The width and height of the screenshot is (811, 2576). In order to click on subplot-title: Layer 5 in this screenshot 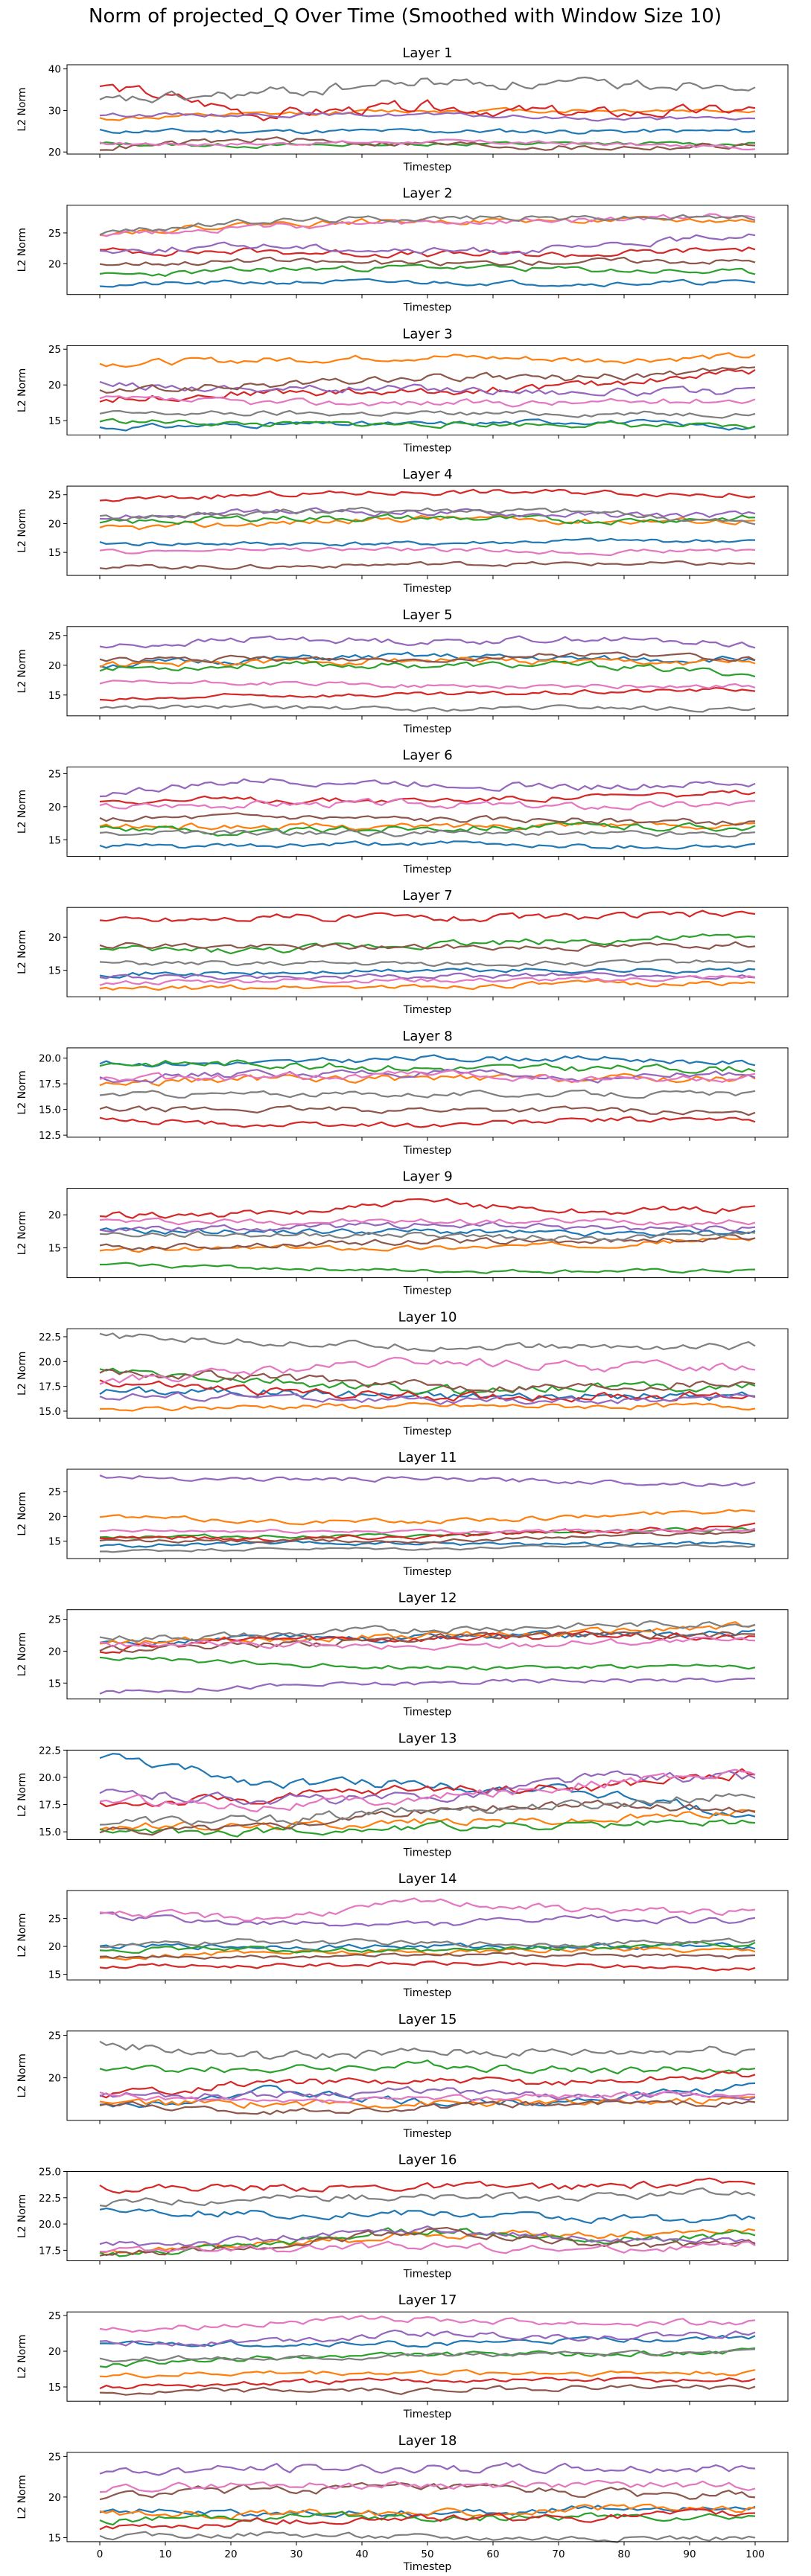, I will do `click(427, 615)`.